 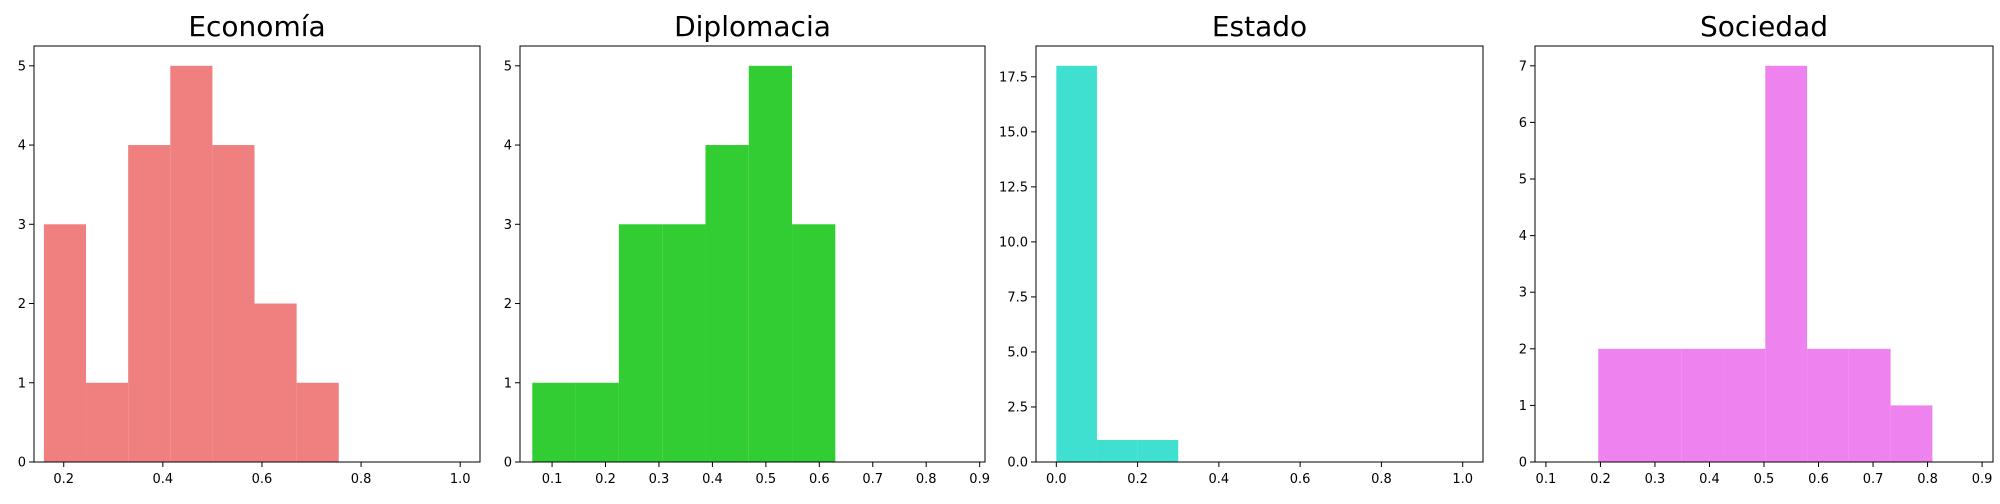 I want to click on y-tick-label: 10.0, so click(x=1013, y=242).